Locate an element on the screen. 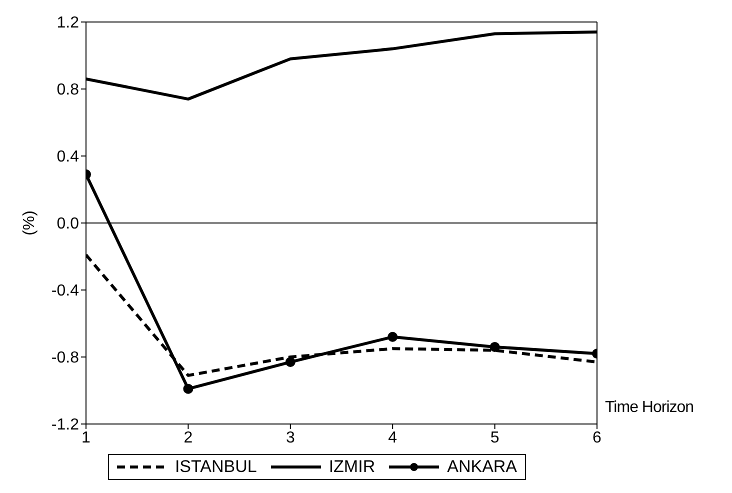 The width and height of the screenshot is (732, 493). x-tick-label: 1 is located at coordinates (86, 437).